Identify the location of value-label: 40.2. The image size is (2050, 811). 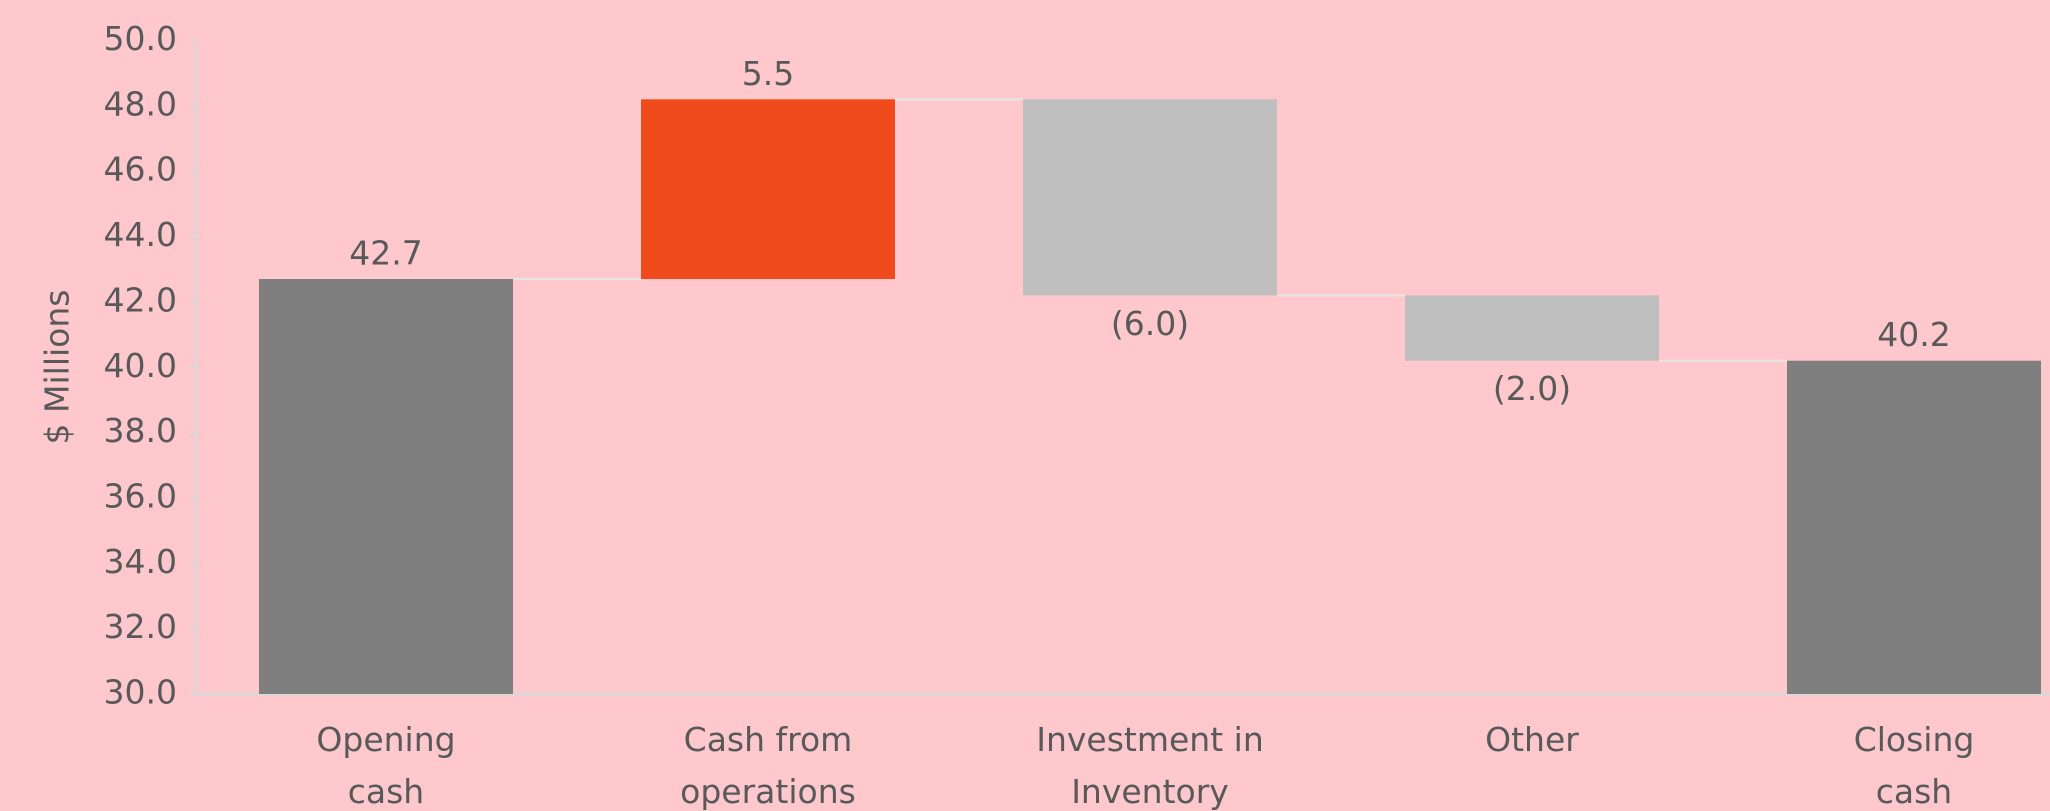
(1913, 334).